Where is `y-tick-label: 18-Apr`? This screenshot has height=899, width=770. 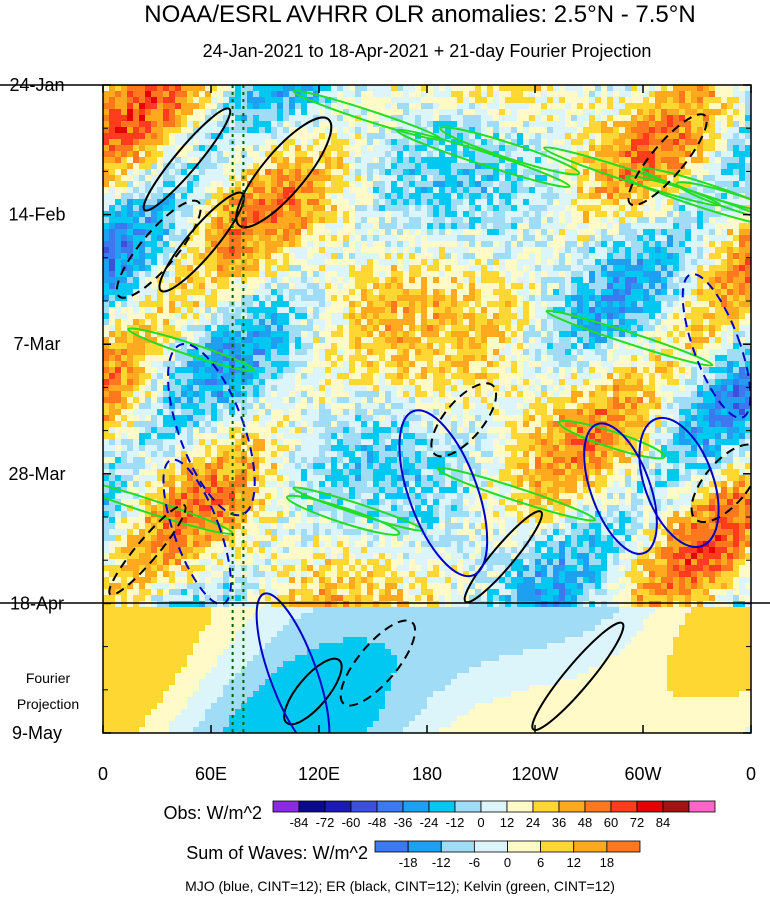 y-tick-label: 18-Apr is located at coordinates (37, 603).